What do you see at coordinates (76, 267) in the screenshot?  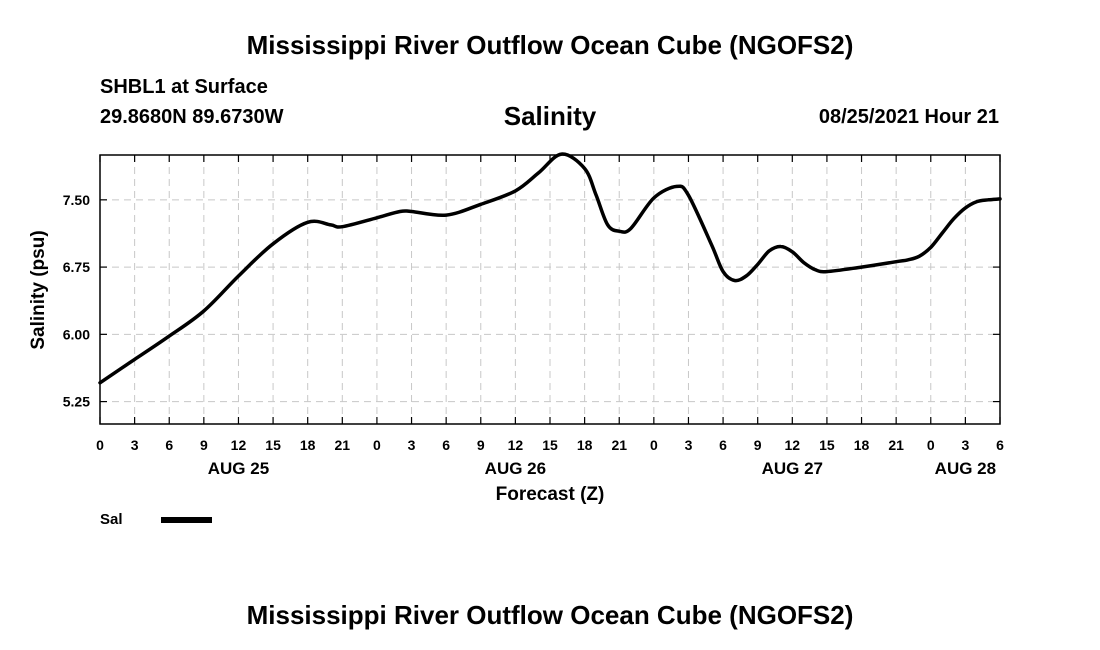 I see `y-tick-label: 6.75` at bounding box center [76, 267].